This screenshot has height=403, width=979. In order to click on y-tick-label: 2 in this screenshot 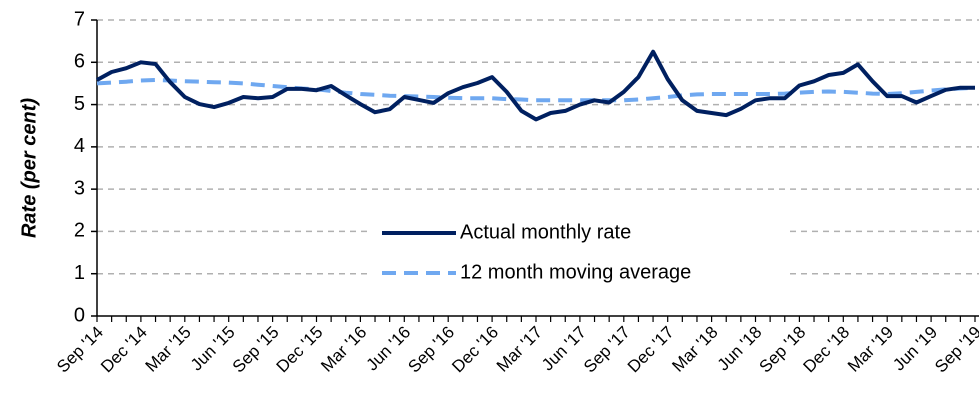, I will do `click(79, 231)`.